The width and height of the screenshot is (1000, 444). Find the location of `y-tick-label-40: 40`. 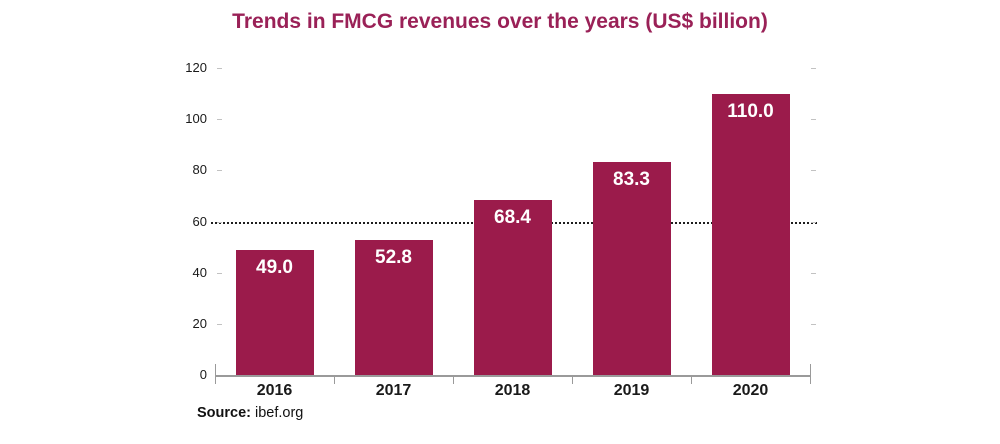

y-tick-label-40: 40 is located at coordinates (199, 272).